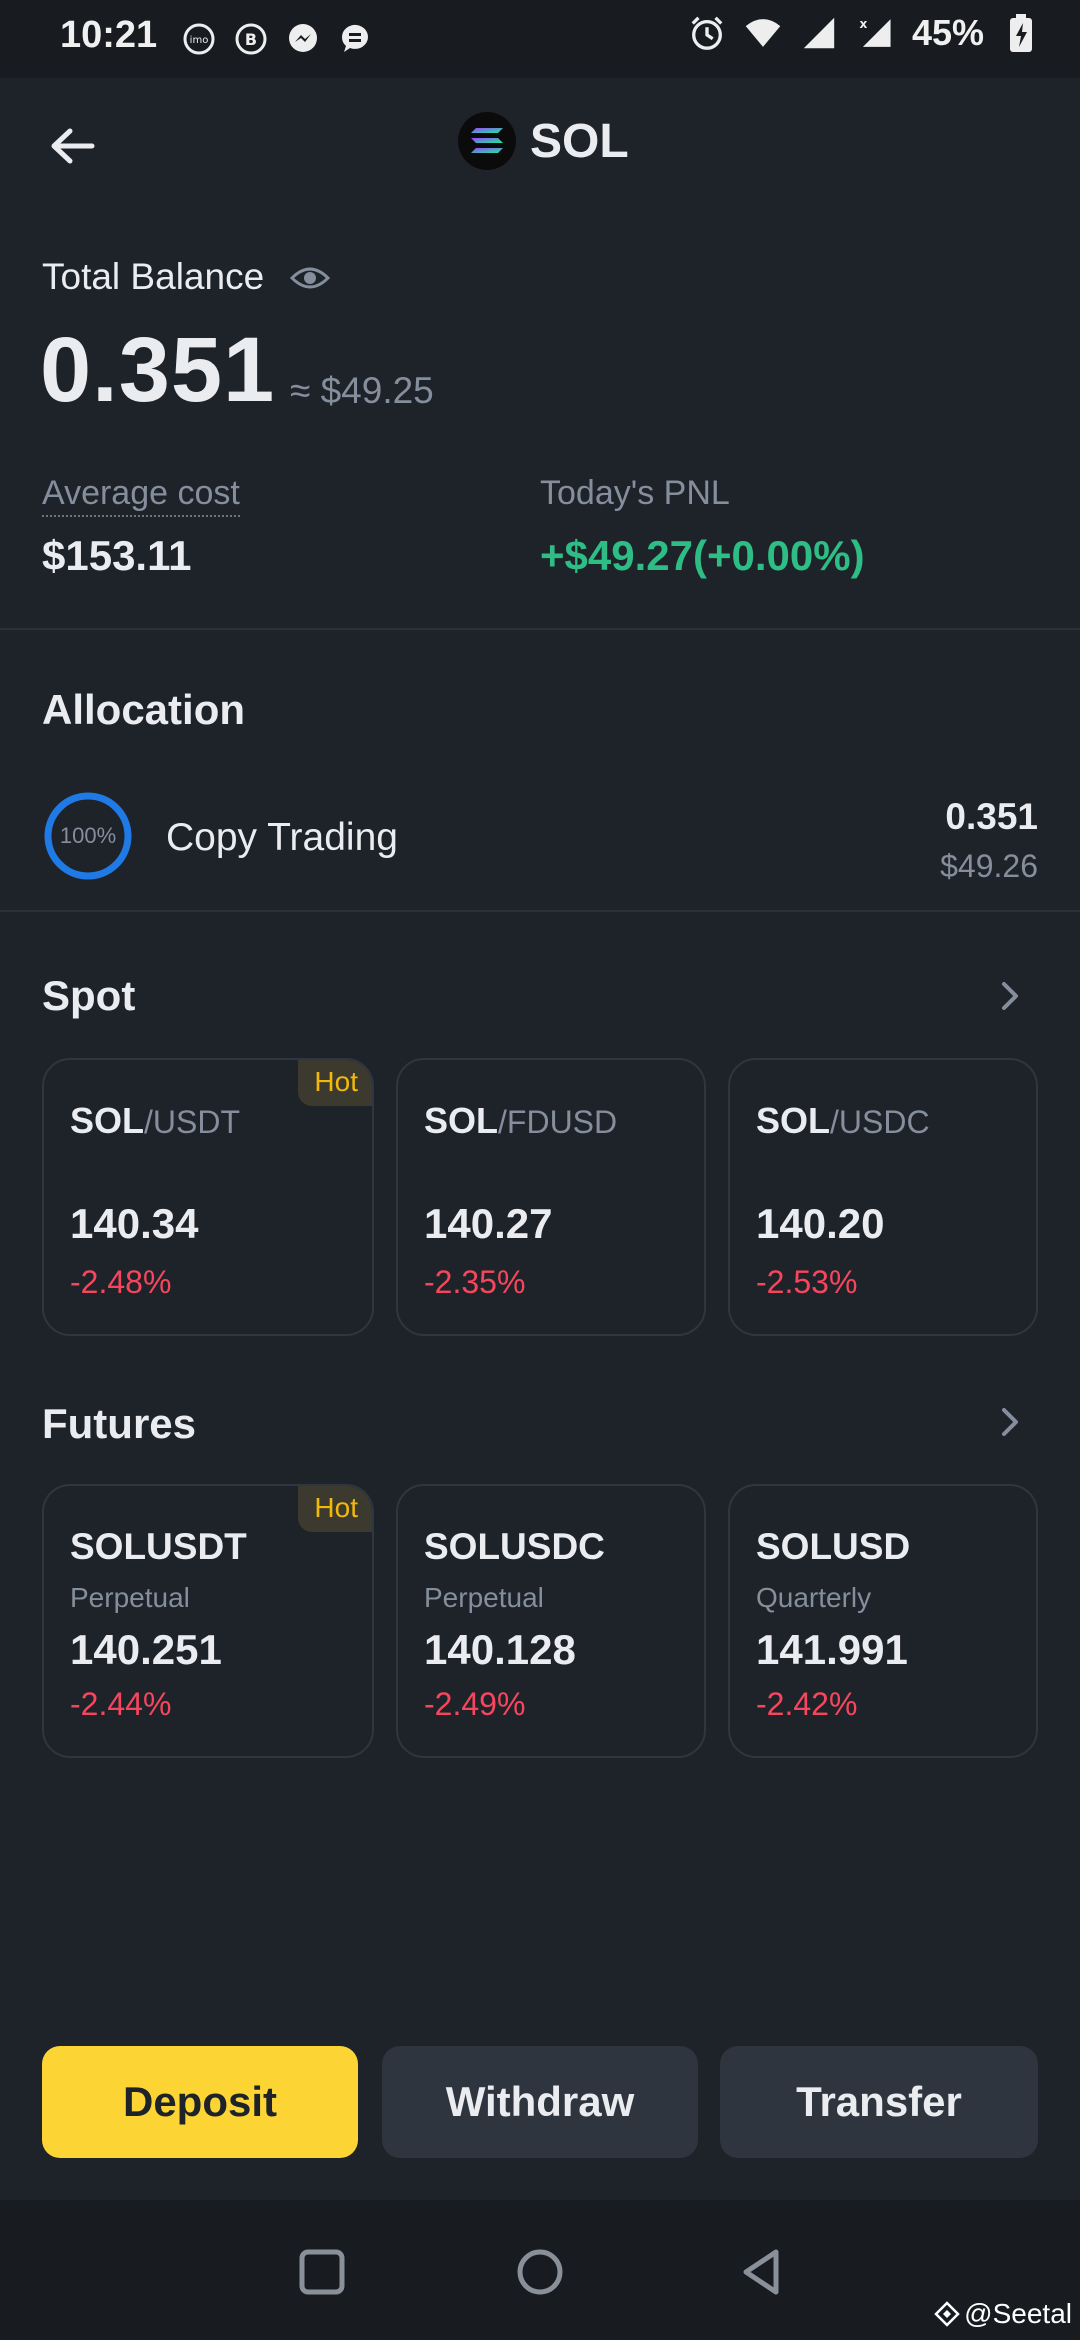  What do you see at coordinates (991, 816) in the screenshot?
I see `allocation-amount: 0.351` at bounding box center [991, 816].